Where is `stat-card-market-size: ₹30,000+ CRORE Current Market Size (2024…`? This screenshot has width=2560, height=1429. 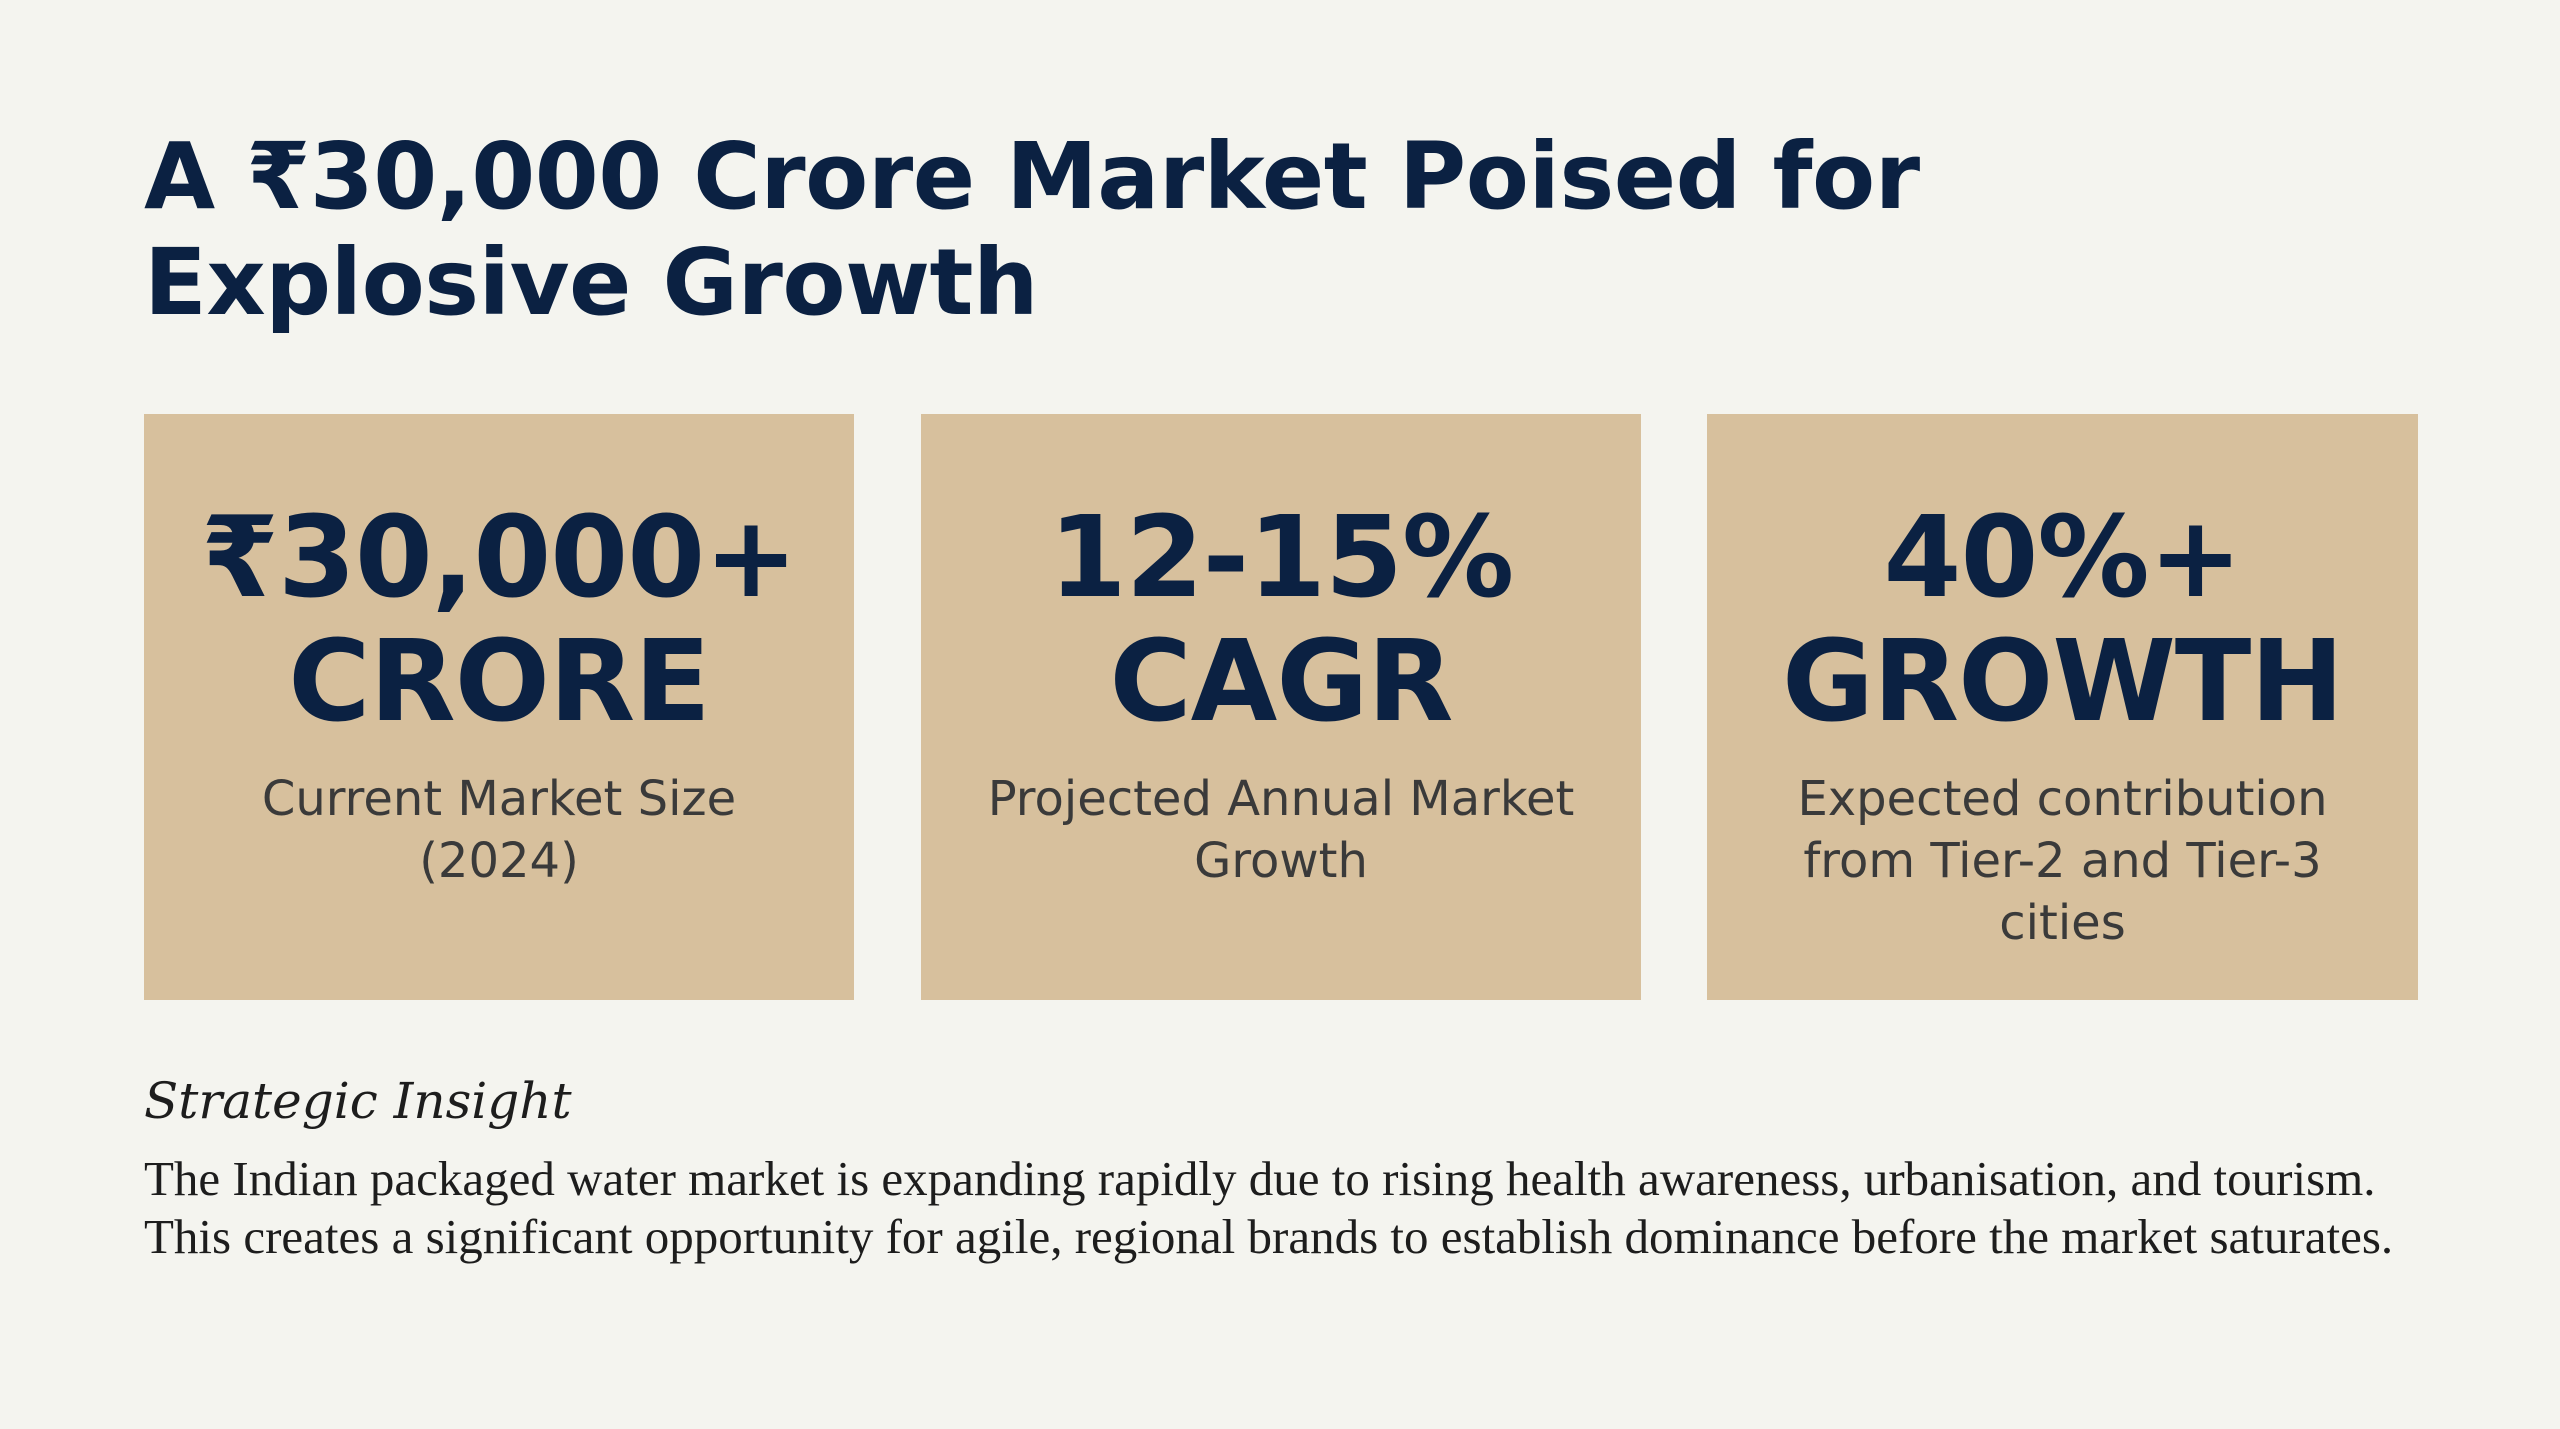
stat-card-market-size: ₹30,000+ CRORE Current Market Size (2024… is located at coordinates (499, 707).